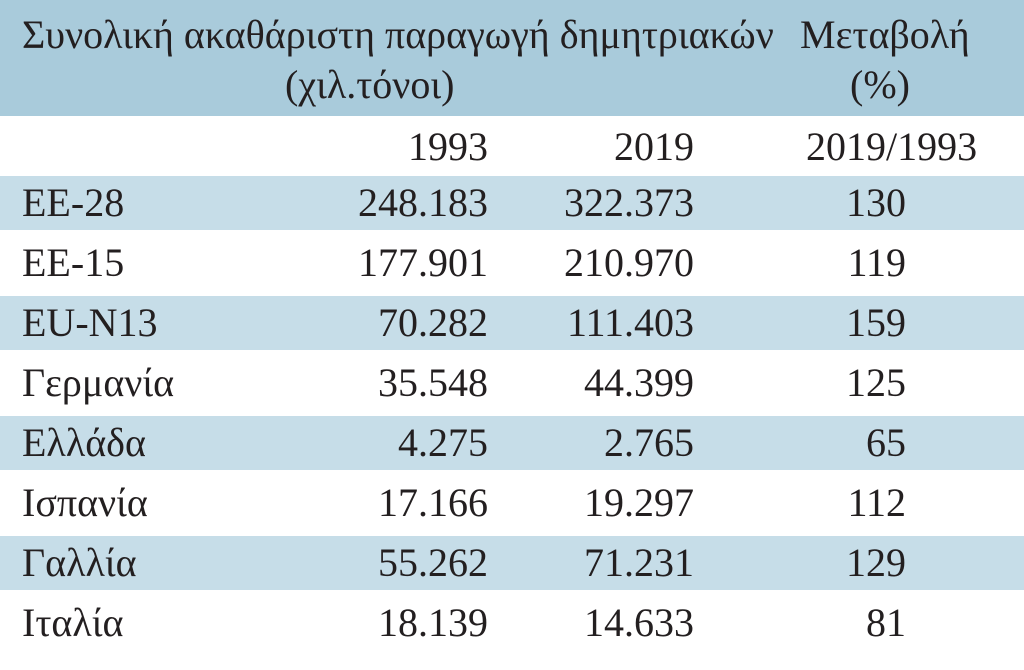  Describe the element at coordinates (654, 146) in the screenshot. I see `year-2019-header: 2019` at that location.